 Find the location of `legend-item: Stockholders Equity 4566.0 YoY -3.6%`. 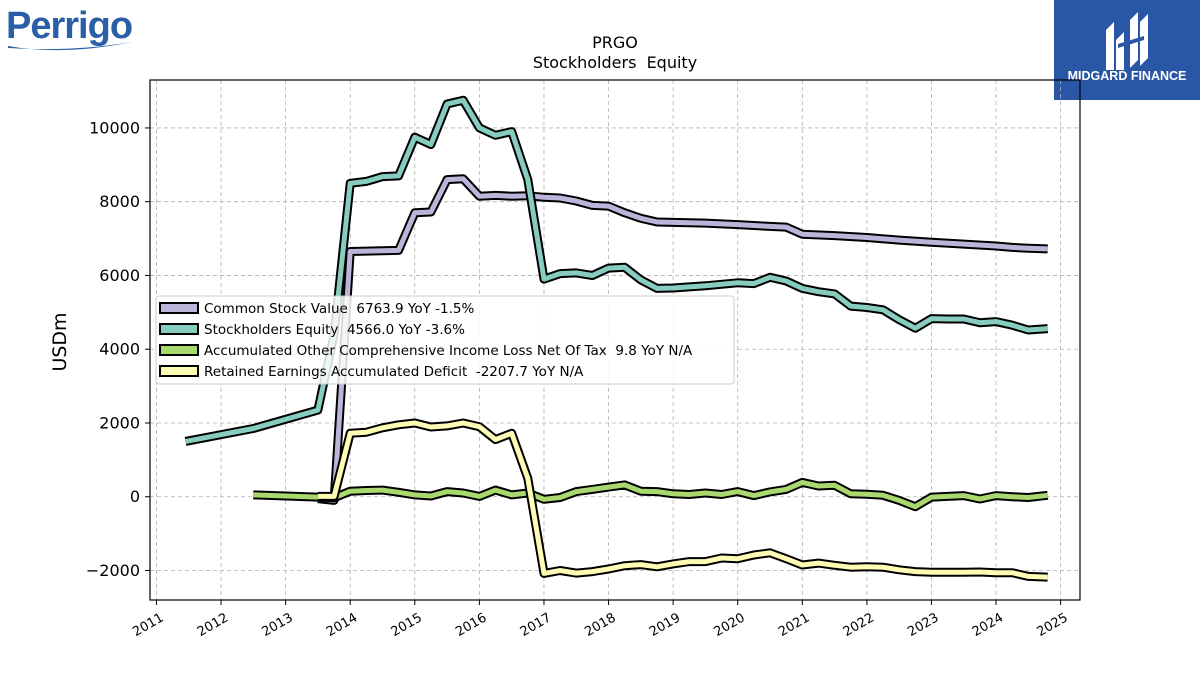

legend-item: Stockholders Equity 4566.0 YoY -3.6% is located at coordinates (312, 330).